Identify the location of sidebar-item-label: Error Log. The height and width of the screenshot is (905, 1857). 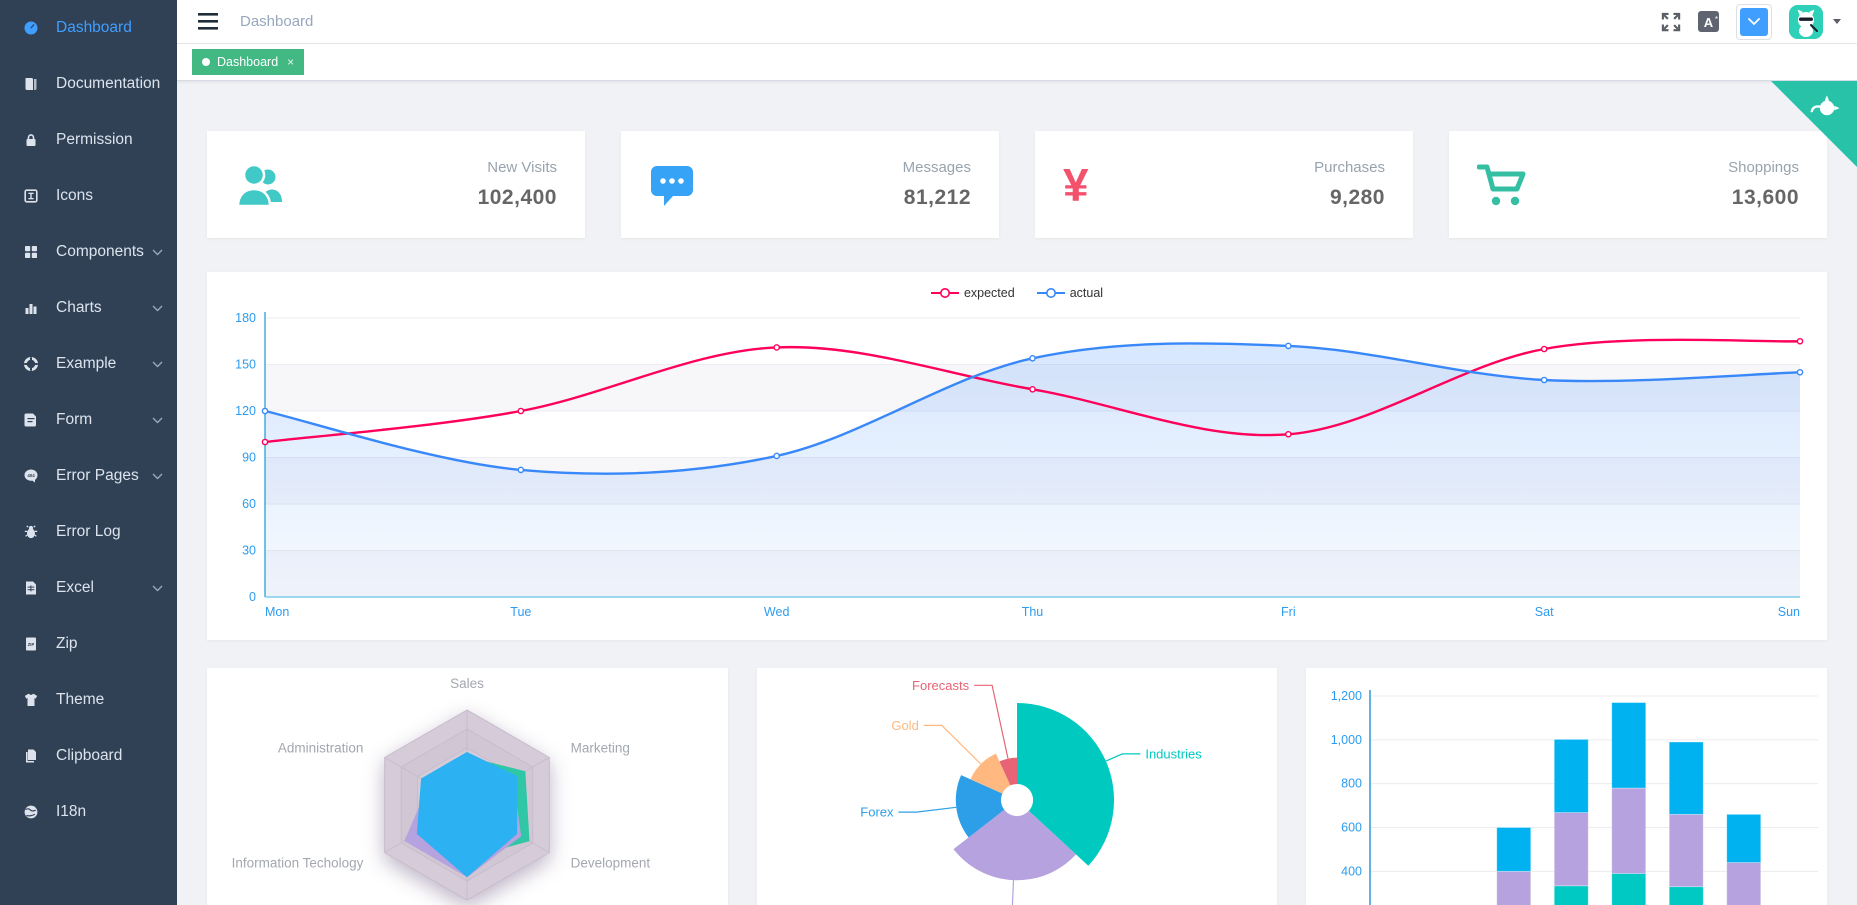
(88, 531).